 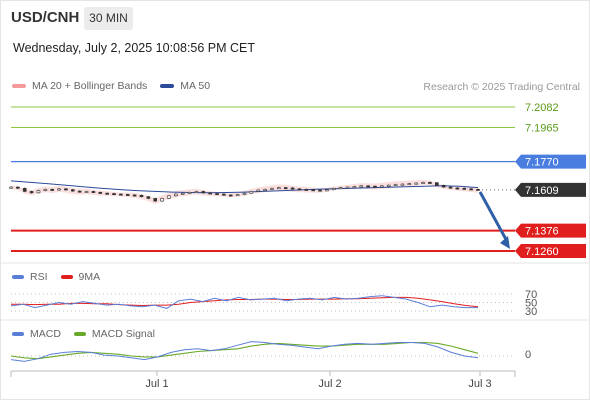 What do you see at coordinates (89, 277) in the screenshot?
I see `legend-label-9ma: 9MA` at bounding box center [89, 277].